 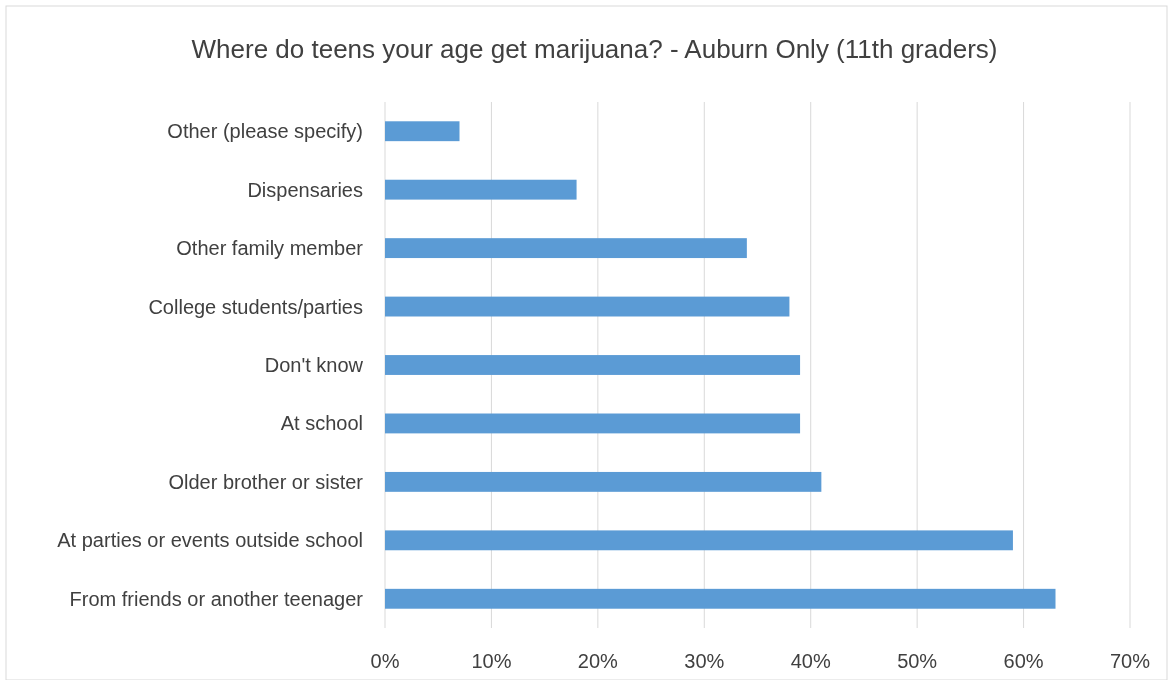 I want to click on y-tick-label: At school, so click(x=321, y=423).